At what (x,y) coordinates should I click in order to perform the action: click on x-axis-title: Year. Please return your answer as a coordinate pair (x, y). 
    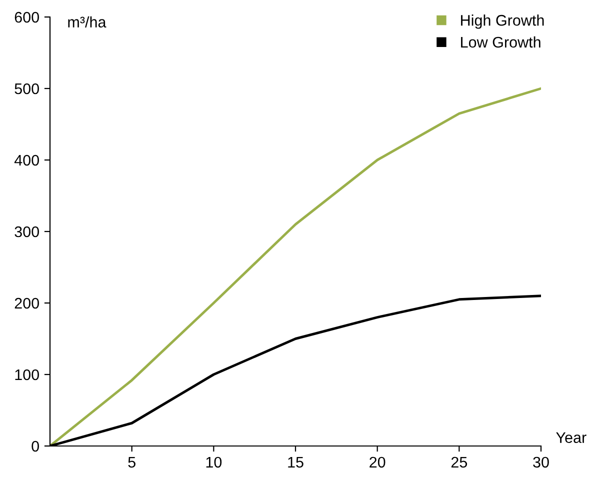
    Looking at the image, I should click on (571, 437).